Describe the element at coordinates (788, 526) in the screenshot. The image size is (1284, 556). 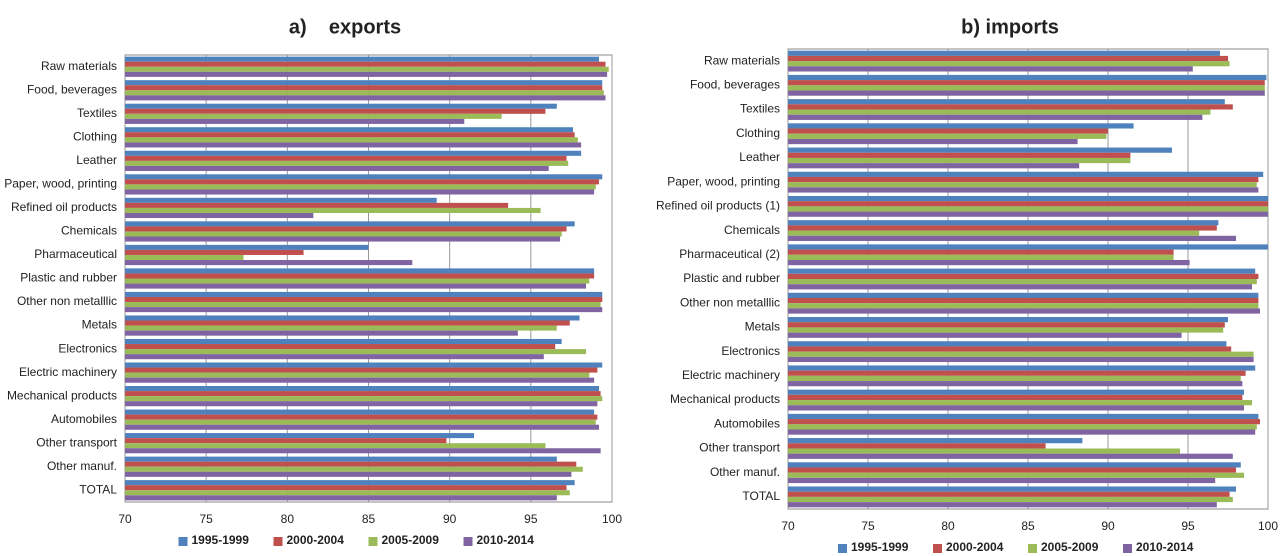
I see `x-tick-label: 70` at that location.